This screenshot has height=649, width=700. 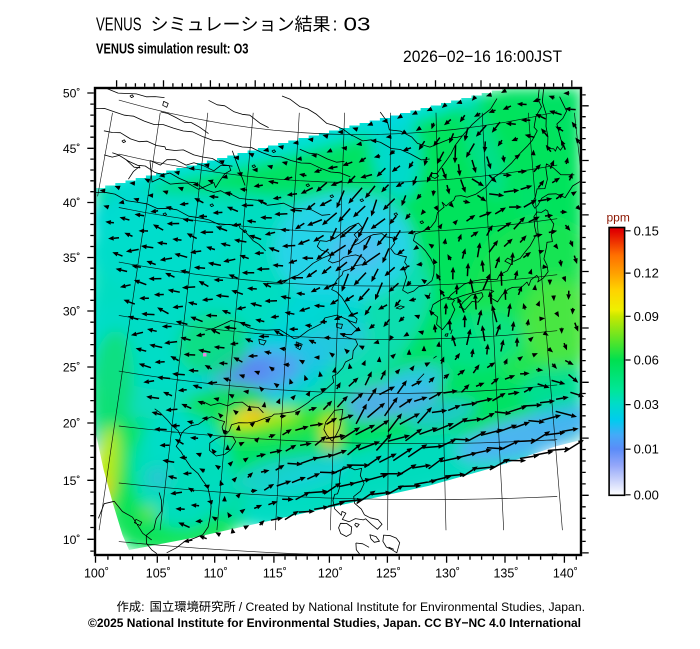 I want to click on svg-text: VENUS, so click(x=119, y=25).